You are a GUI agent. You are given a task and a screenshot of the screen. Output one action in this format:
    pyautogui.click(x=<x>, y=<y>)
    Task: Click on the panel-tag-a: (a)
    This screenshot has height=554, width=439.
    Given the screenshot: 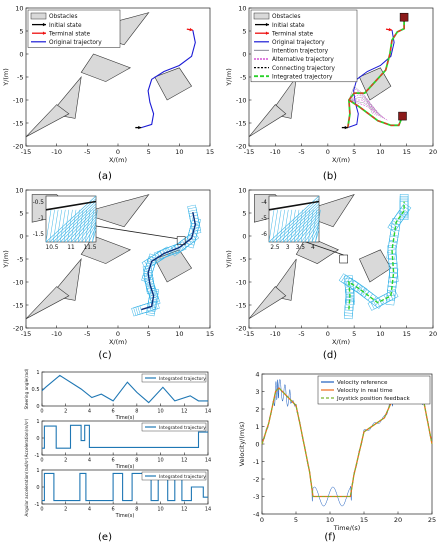 What is the action you would take?
    pyautogui.click(x=105, y=176)
    